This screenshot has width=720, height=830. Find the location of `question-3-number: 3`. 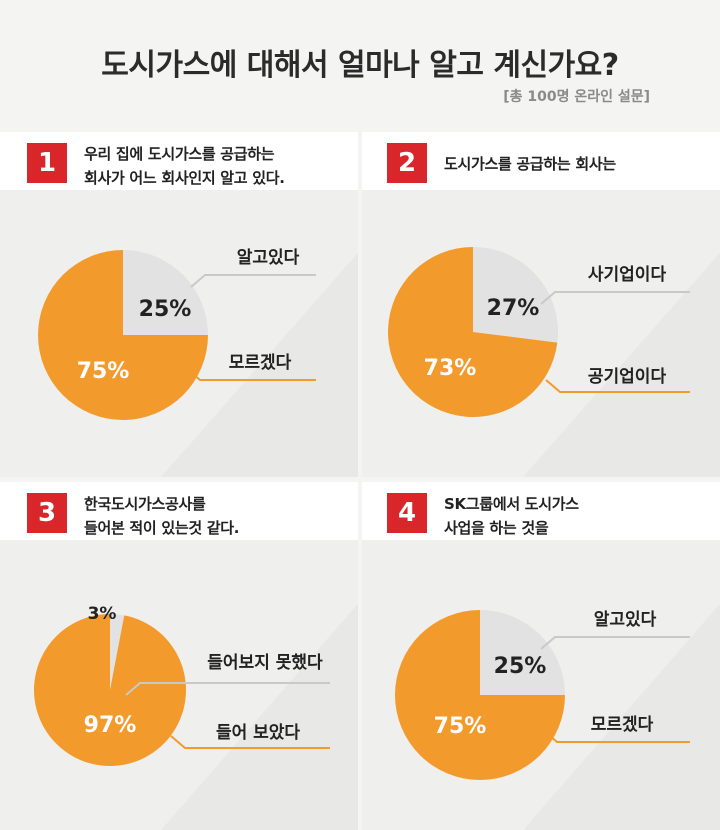

question-3-number: 3 is located at coordinates (47, 513).